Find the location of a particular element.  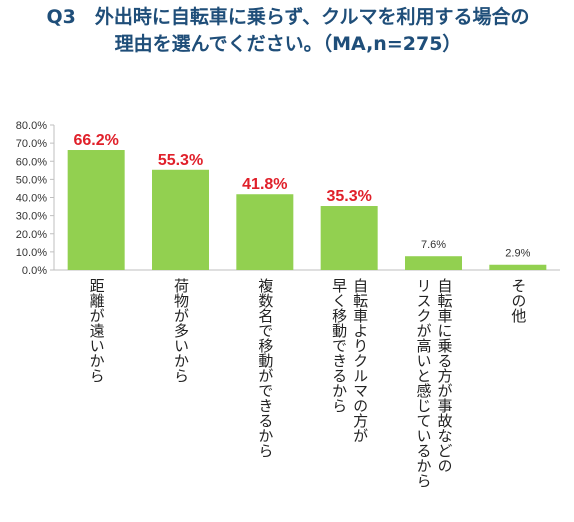

y-tick-label: 0.0% is located at coordinates (34, 271).